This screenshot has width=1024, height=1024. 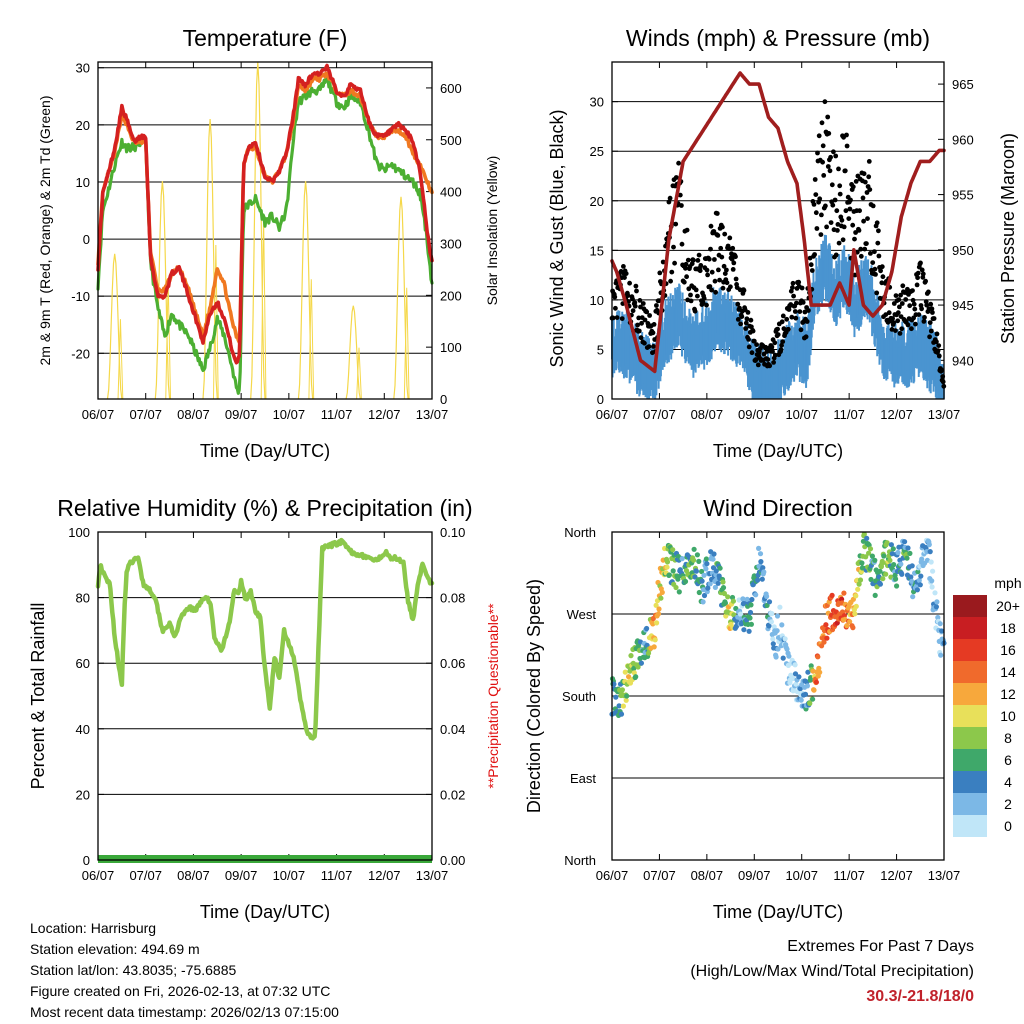 What do you see at coordinates (597, 300) in the screenshot?
I see `y-tick-label: 10` at bounding box center [597, 300].